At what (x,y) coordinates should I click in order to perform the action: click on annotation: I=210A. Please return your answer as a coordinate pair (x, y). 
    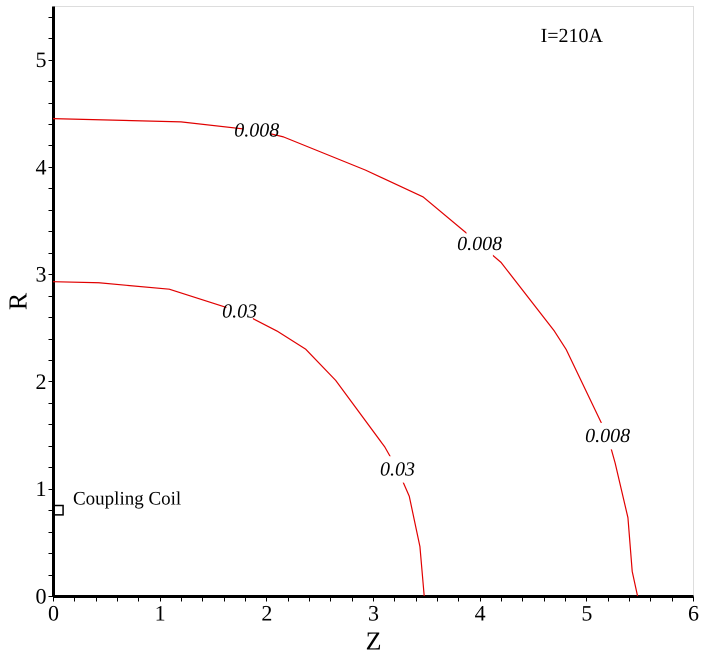
    Looking at the image, I should click on (572, 36).